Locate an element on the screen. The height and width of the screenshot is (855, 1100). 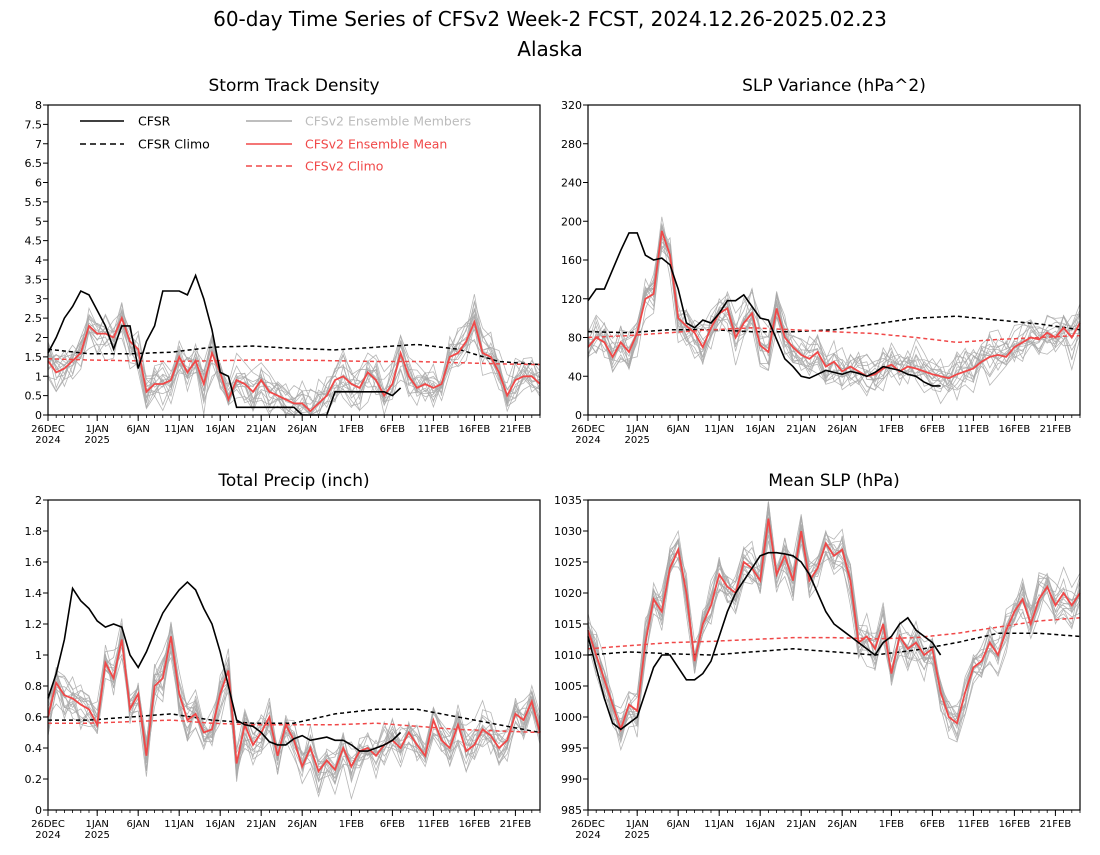
y-tick-label: 0.6 is located at coordinates (34, 717).